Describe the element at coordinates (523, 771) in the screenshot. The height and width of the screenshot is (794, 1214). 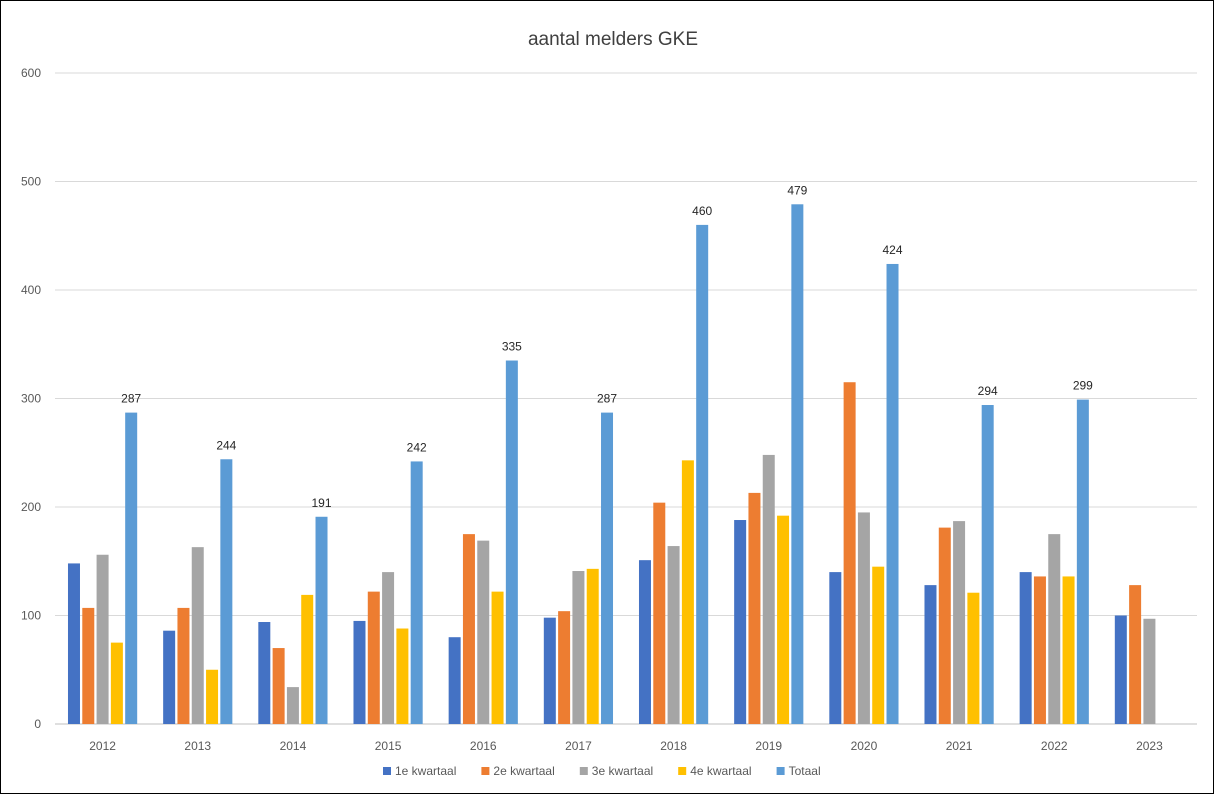
I see `legend-label: 2e kwartaal` at that location.